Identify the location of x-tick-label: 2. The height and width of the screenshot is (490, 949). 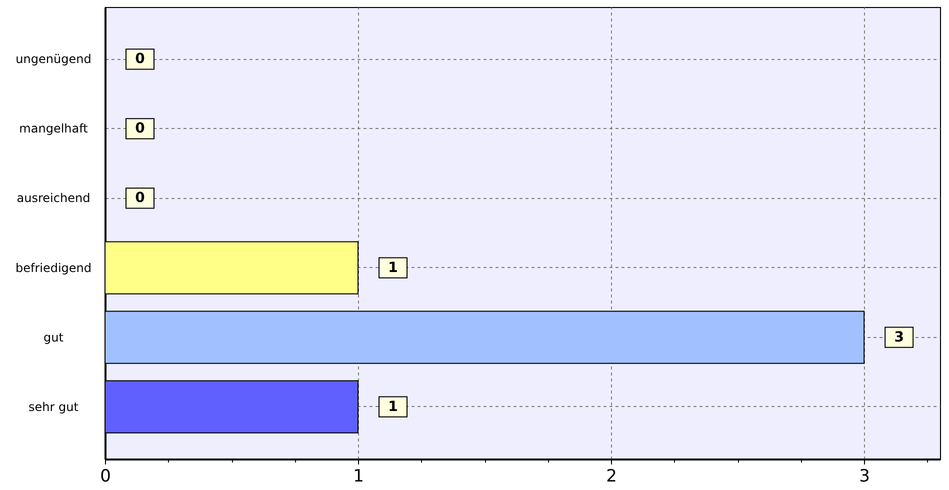
(611, 476).